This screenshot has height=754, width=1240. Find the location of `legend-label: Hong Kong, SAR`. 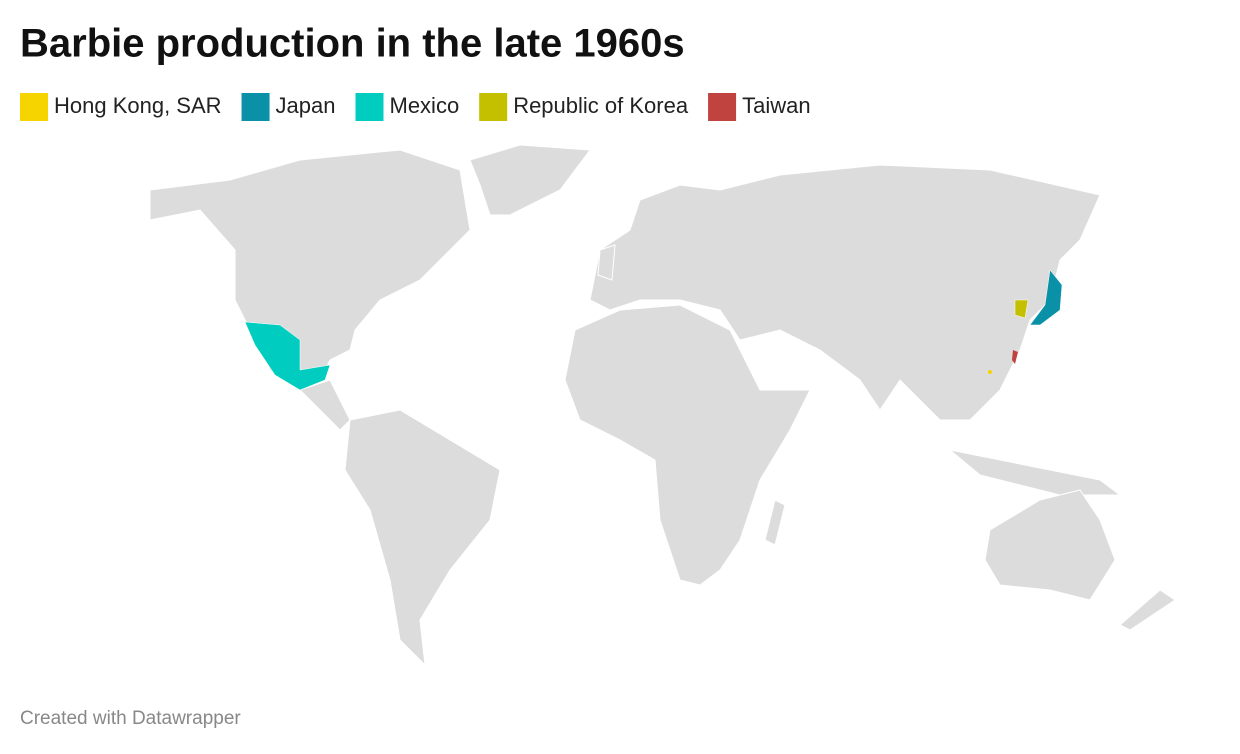

legend-label: Hong Kong, SAR is located at coordinates (138, 105).